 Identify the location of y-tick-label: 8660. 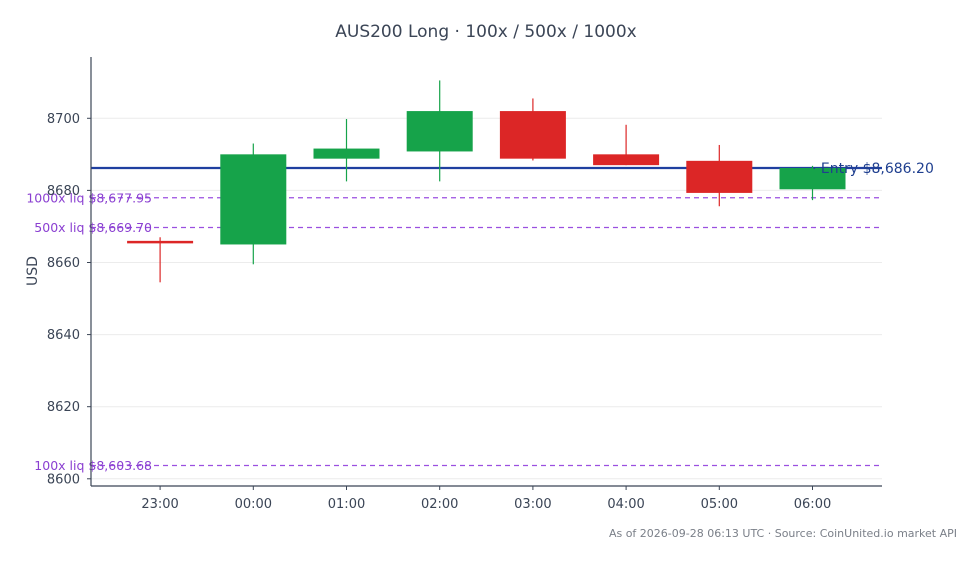
(63, 263).